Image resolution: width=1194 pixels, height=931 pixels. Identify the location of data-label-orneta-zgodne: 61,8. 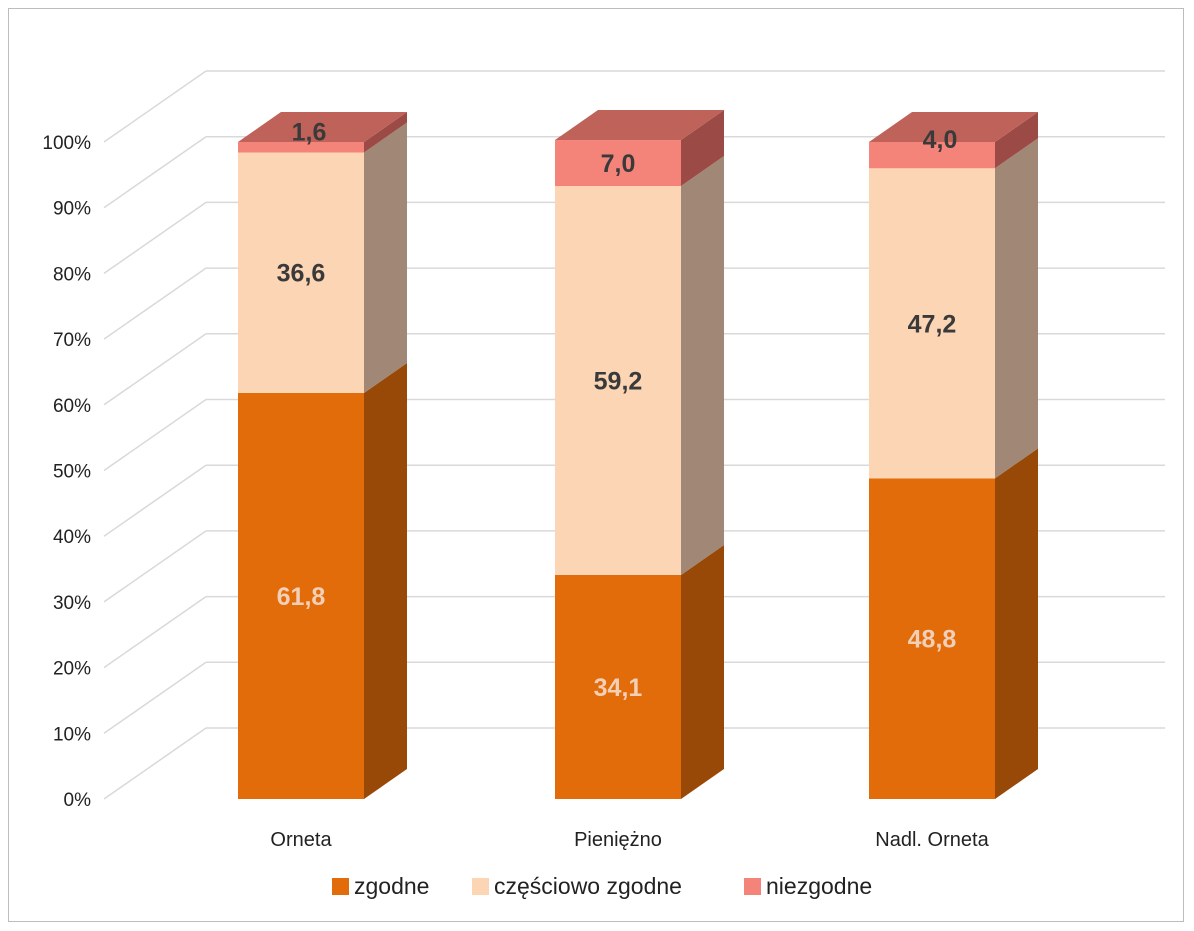
(301, 597).